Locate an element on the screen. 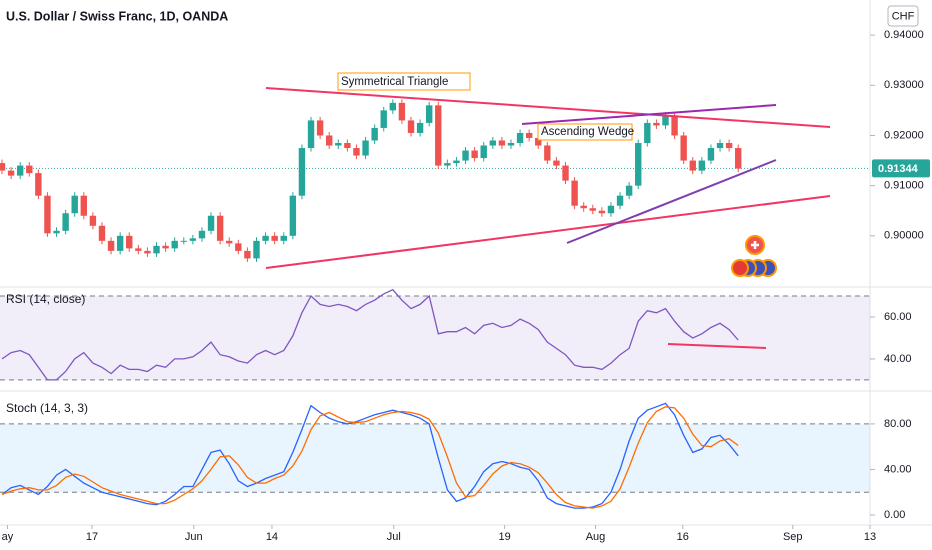  x-tick-label: Jul is located at coordinates (394, 537).